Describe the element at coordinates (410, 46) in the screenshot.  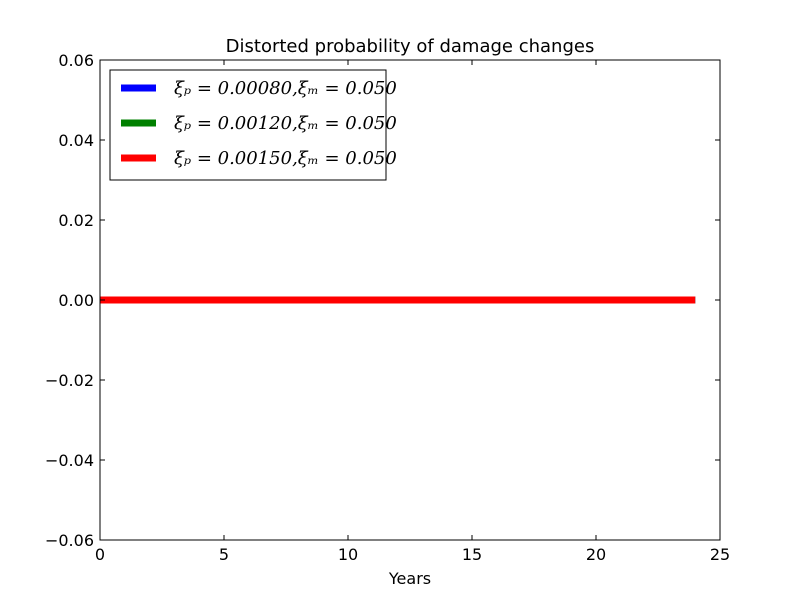
I see `chart-title: Distorted probability of damage changes` at that location.